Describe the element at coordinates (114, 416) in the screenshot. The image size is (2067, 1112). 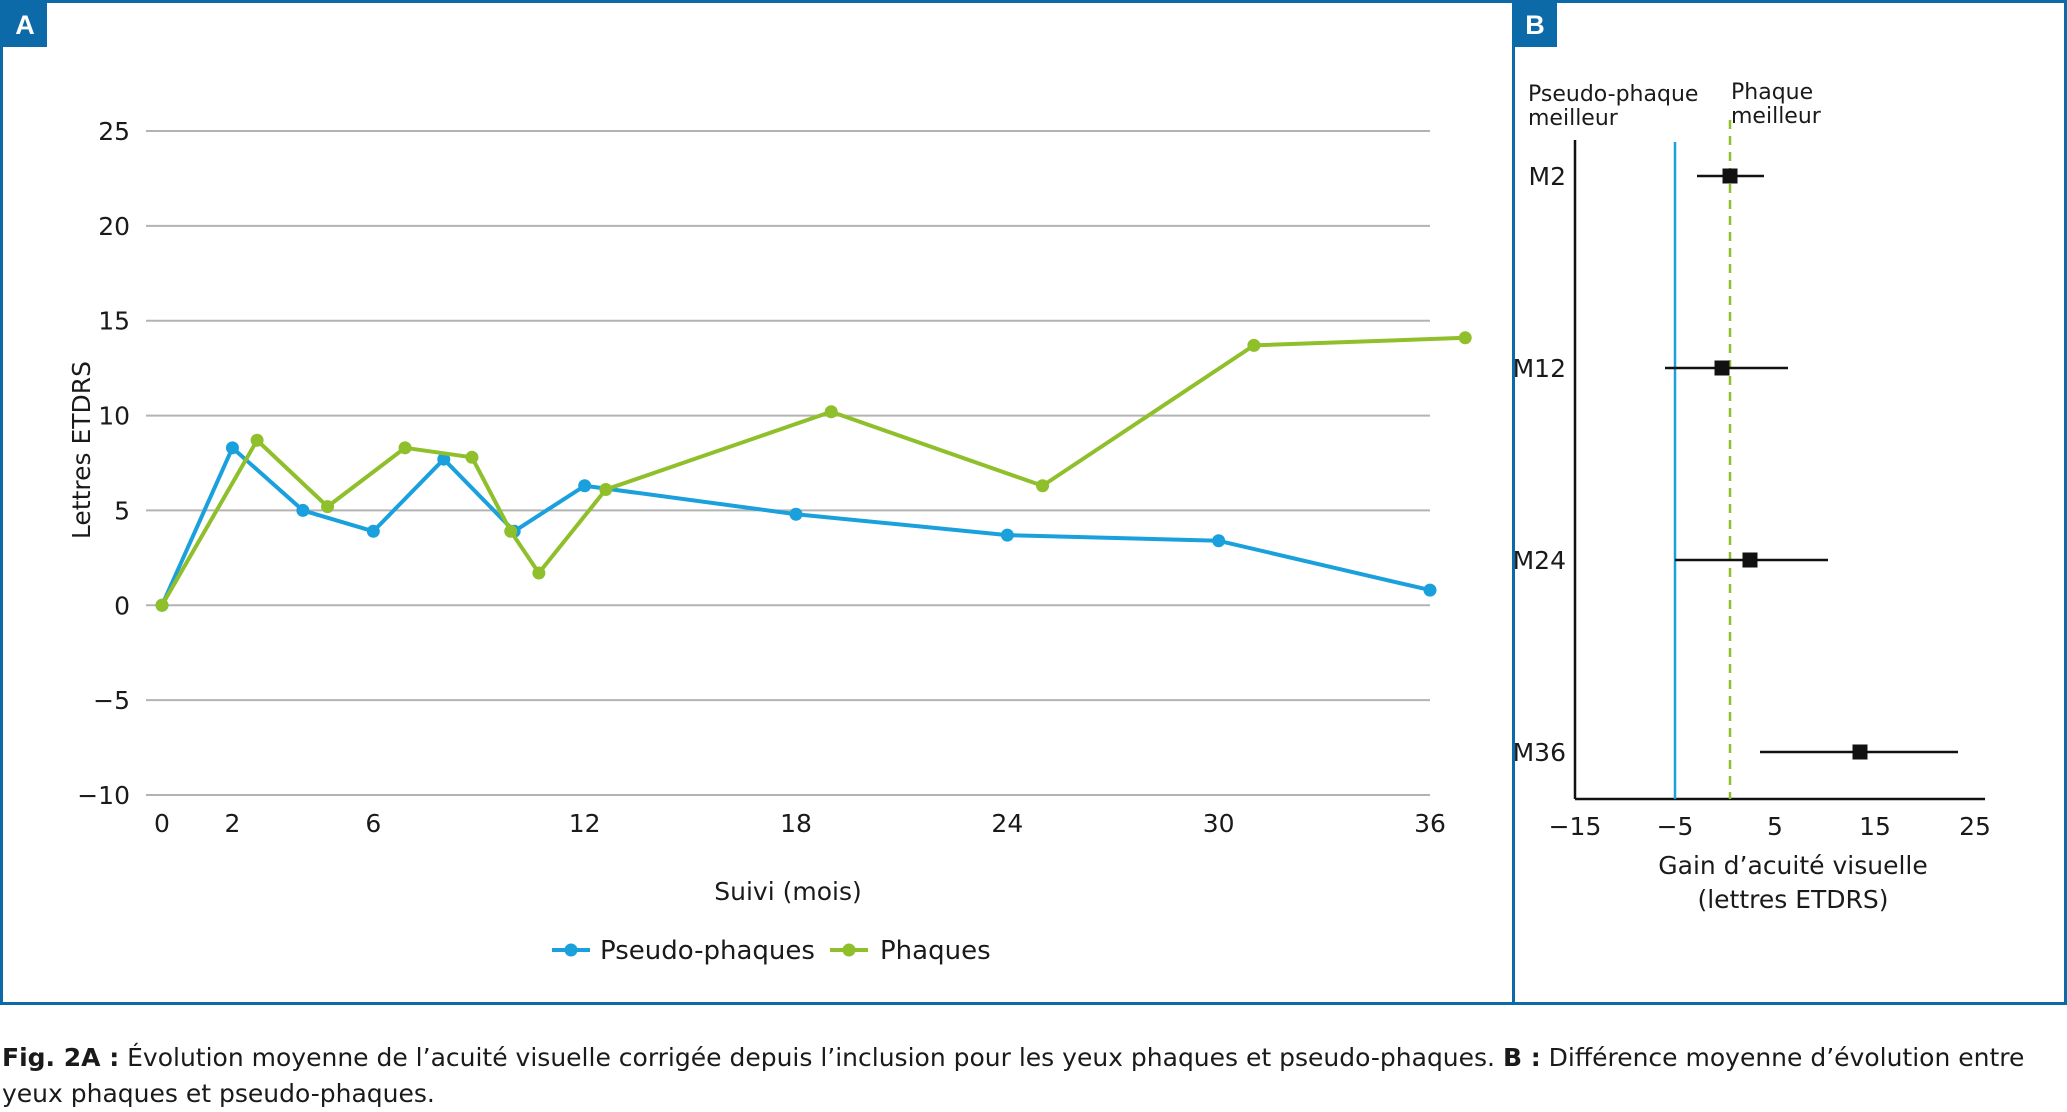
I see `y-tick-label: 10` at that location.